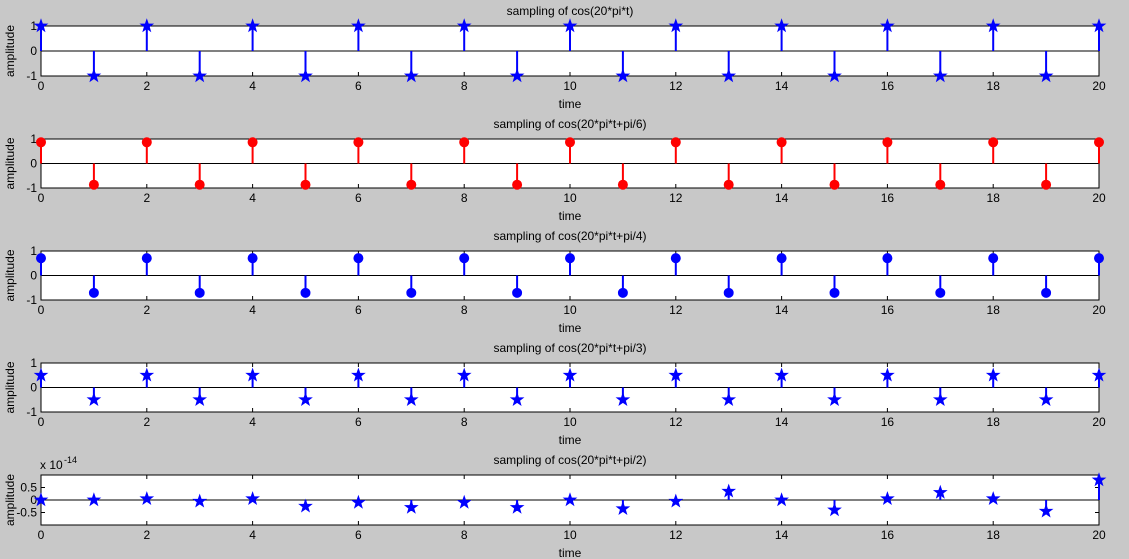 The height and width of the screenshot is (559, 1129). What do you see at coordinates (569, 460) in the screenshot?
I see `chart-title: sampling of cos(20*pi*t+pi/2)` at bounding box center [569, 460].